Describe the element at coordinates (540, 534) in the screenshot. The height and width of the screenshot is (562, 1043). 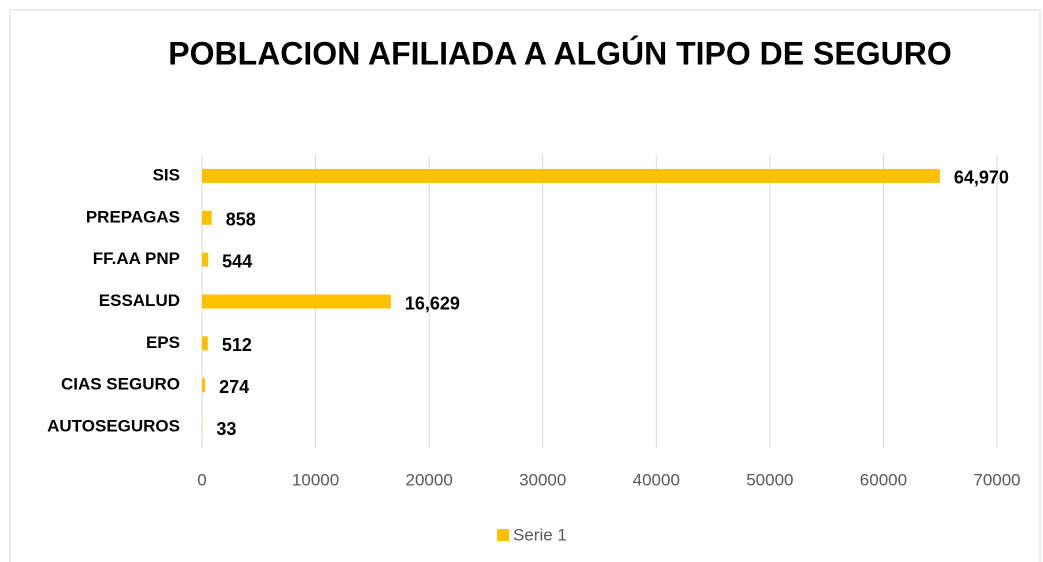
I see `legend-label: Serie 1` at that location.